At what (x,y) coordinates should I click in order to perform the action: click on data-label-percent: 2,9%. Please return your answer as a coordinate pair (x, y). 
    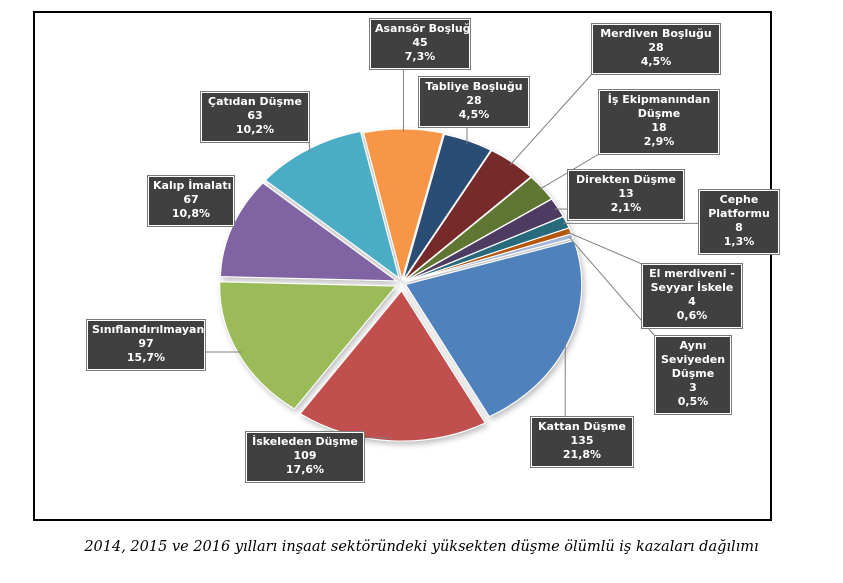
    Looking at the image, I should click on (659, 141).